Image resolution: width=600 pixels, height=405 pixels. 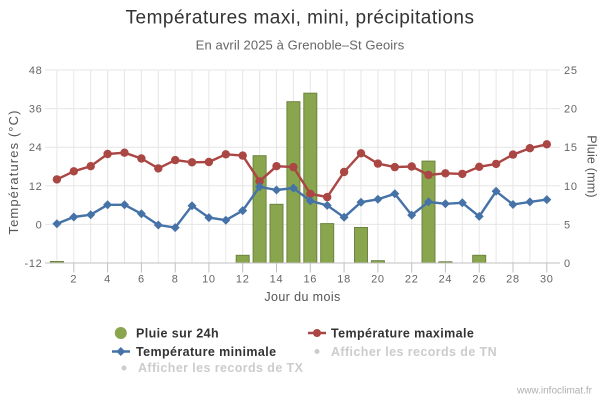 I want to click on svg-text: 15, so click(x=571, y=148).